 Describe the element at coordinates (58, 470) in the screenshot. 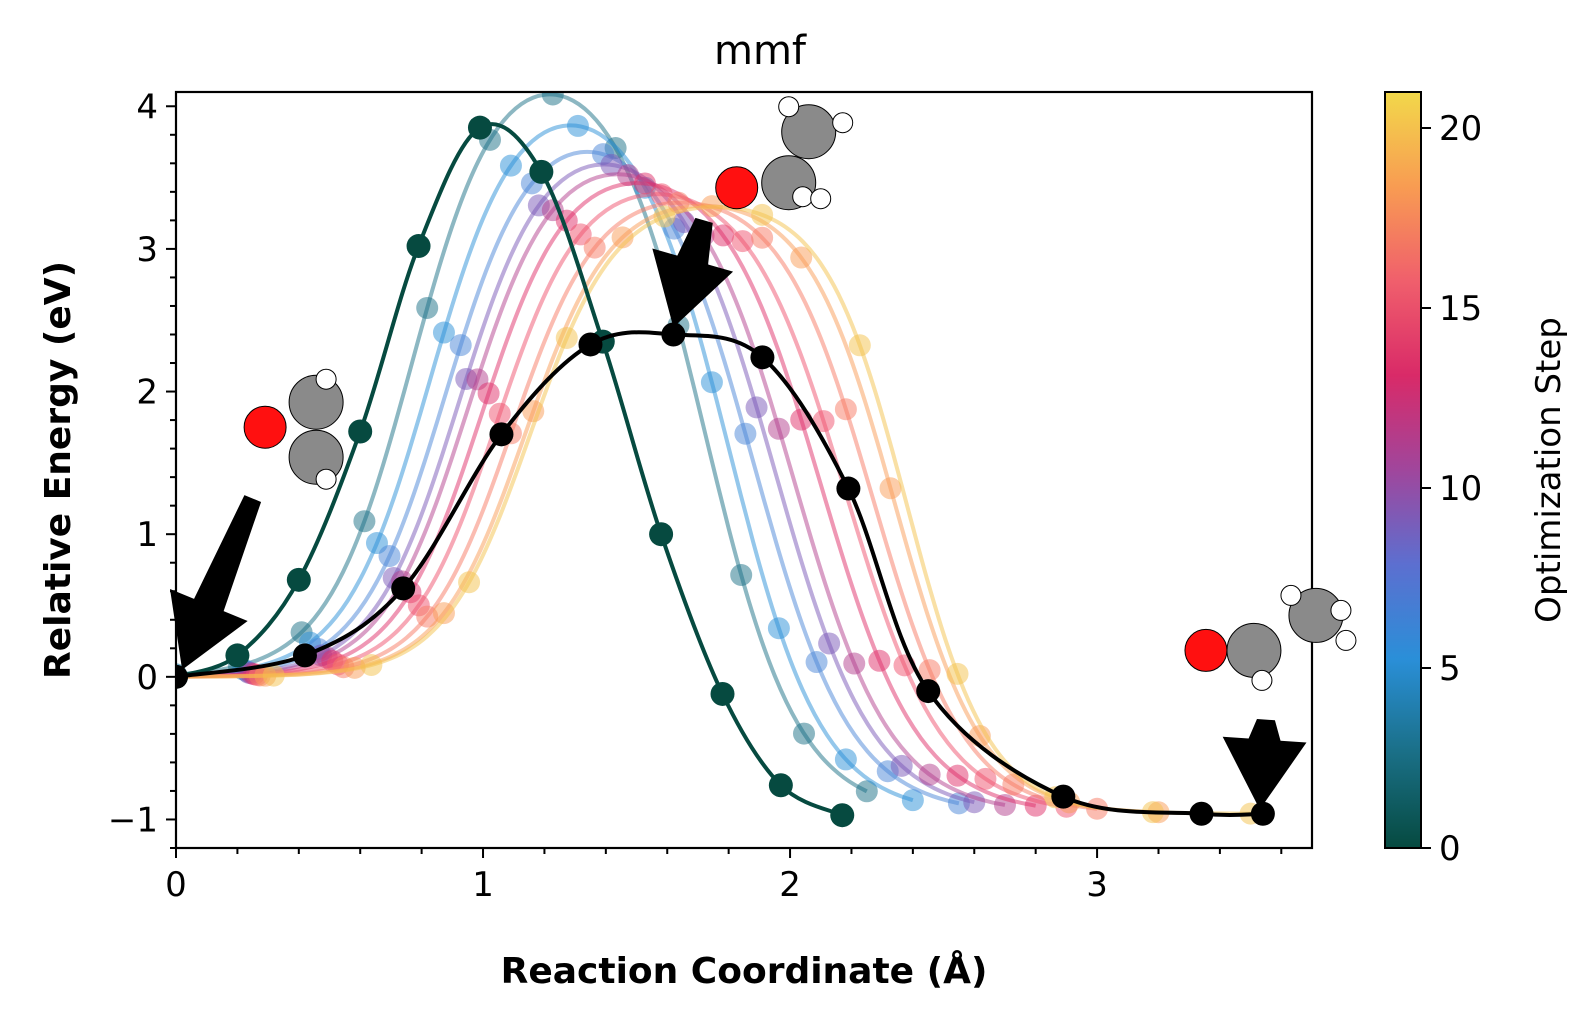

I see `y-axis-label: Relative Energy (eV)` at that location.